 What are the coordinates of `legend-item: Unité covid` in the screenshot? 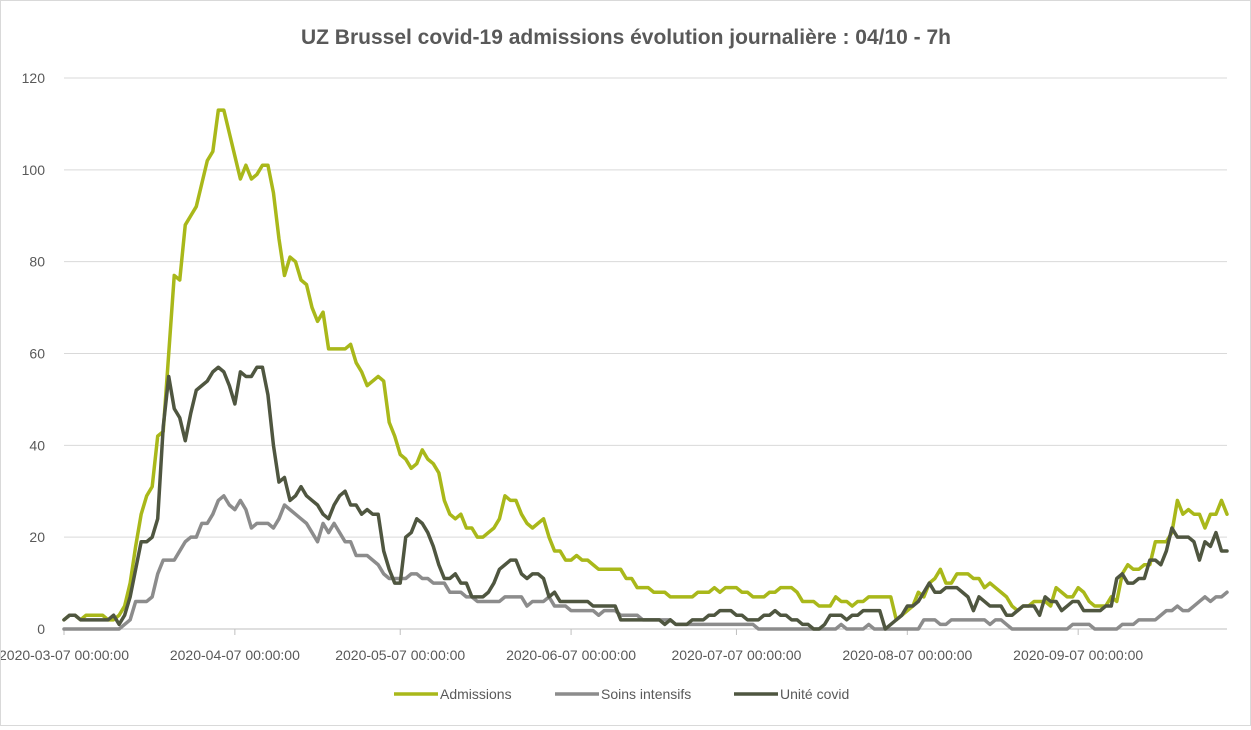 It's located at (791, 694).